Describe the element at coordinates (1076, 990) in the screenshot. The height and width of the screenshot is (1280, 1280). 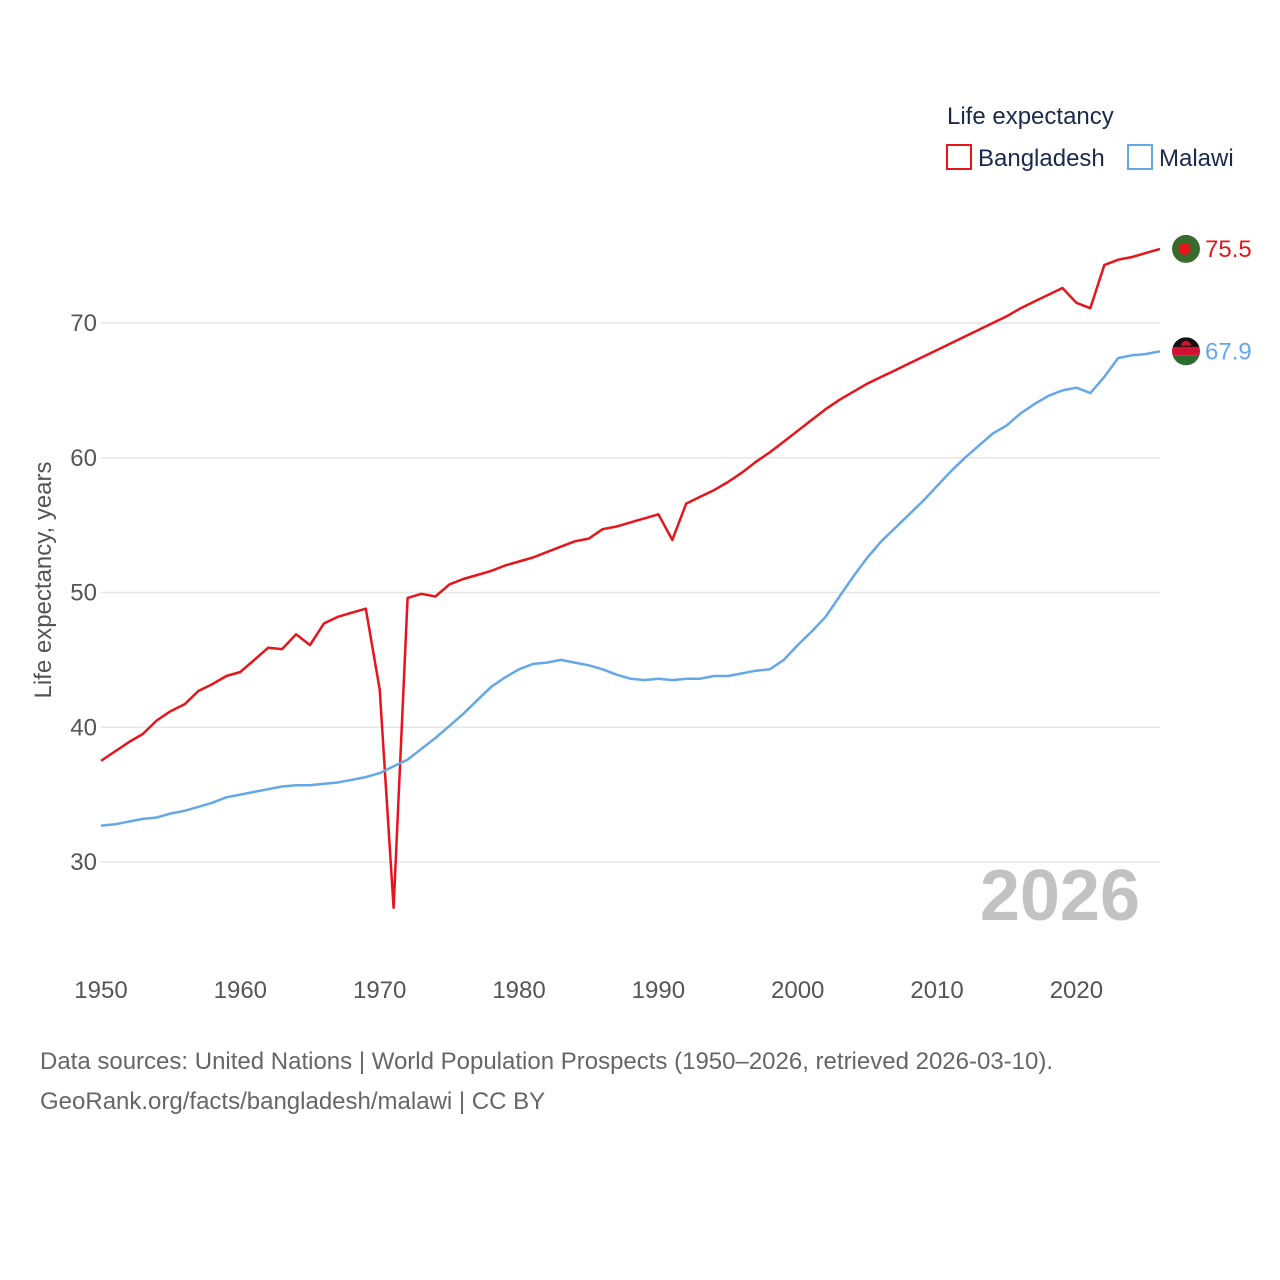
I see `x-tick-label-2020: 2020` at that location.